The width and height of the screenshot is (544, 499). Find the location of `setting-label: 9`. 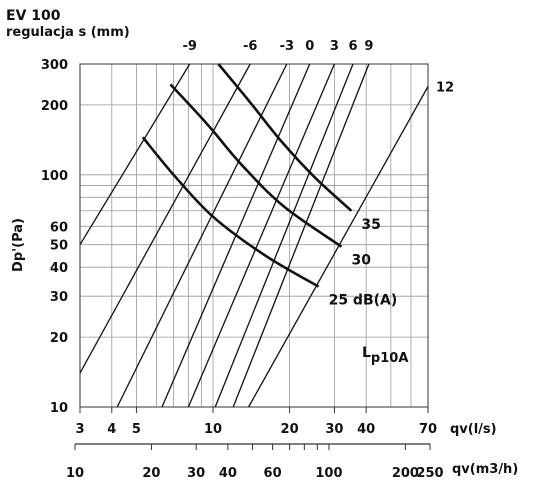

setting-label: 9 is located at coordinates (368, 46).